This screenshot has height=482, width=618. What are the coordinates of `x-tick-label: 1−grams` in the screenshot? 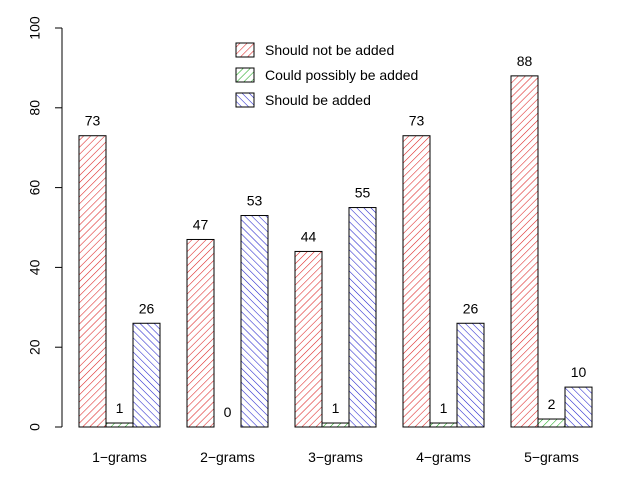 It's located at (119, 457).